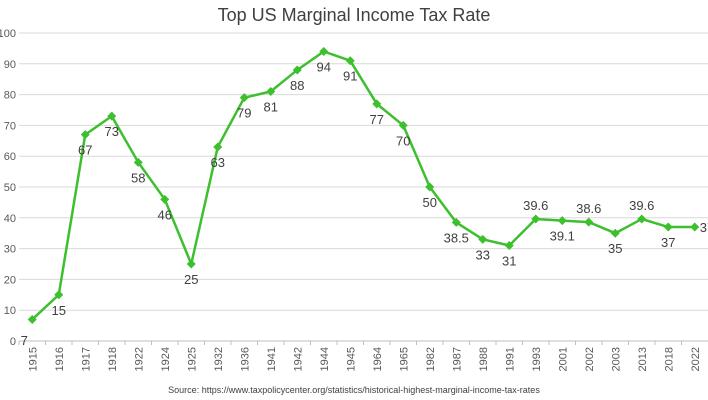 This screenshot has height=400, width=708. I want to click on x-tick-label: 1925, so click(192, 359).